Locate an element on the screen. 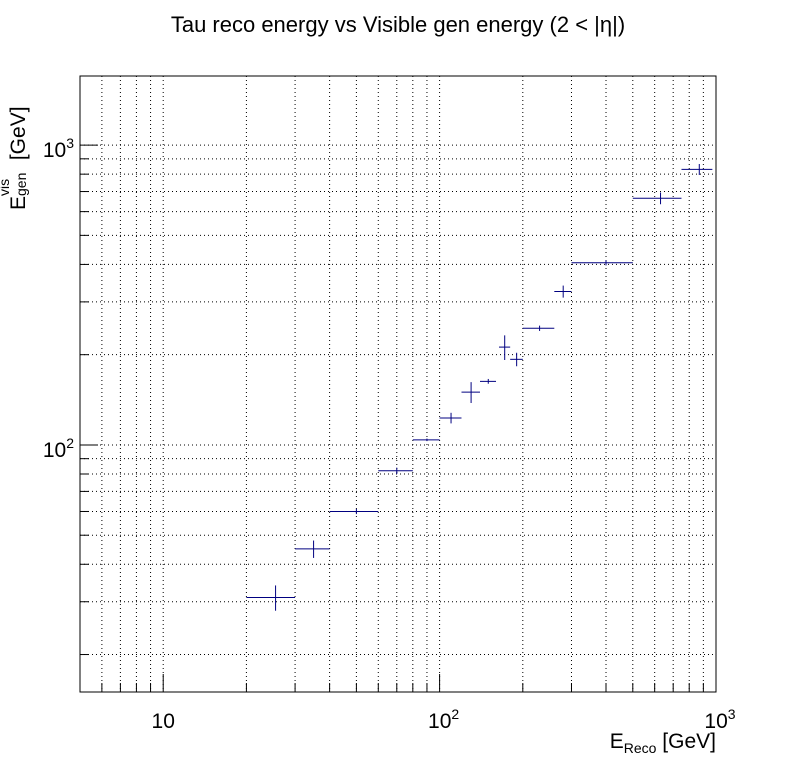  y-tick-label: 10² is located at coordinates (58, 448).